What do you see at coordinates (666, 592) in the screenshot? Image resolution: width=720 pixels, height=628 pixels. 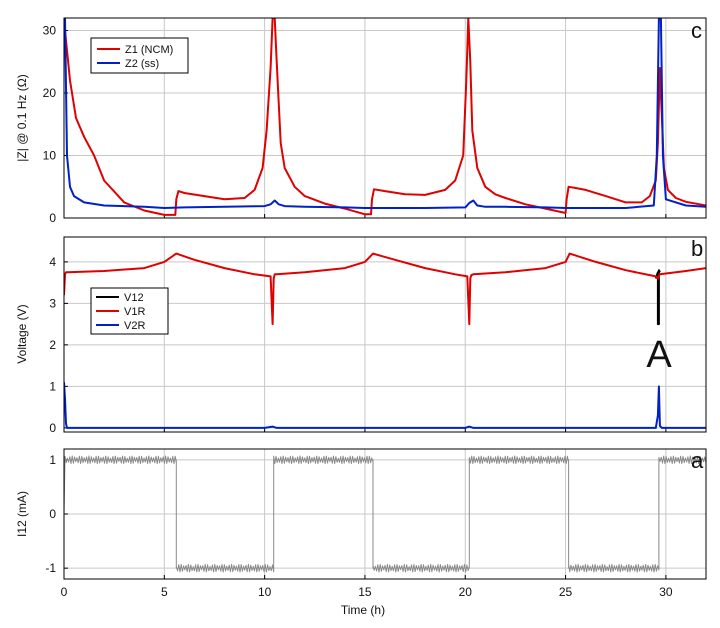 I see `x-tick-label: 30` at bounding box center [666, 592].